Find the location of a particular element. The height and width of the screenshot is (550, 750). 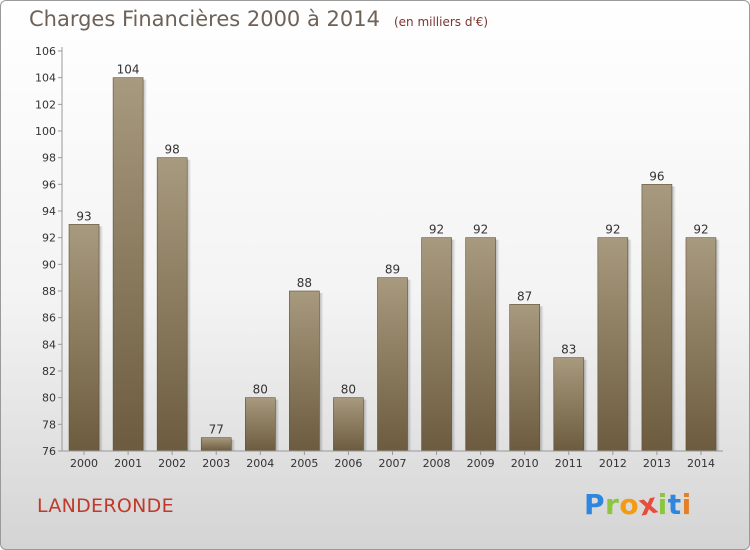

y-tick-label: 88 is located at coordinates (49, 291).